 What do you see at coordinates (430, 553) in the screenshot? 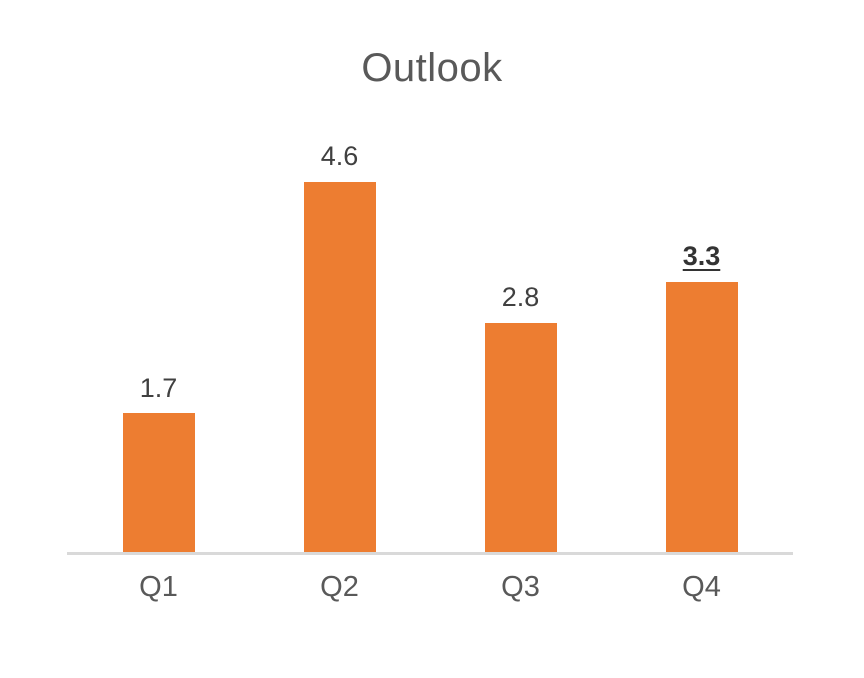
I see `x-axis-line` at bounding box center [430, 553].